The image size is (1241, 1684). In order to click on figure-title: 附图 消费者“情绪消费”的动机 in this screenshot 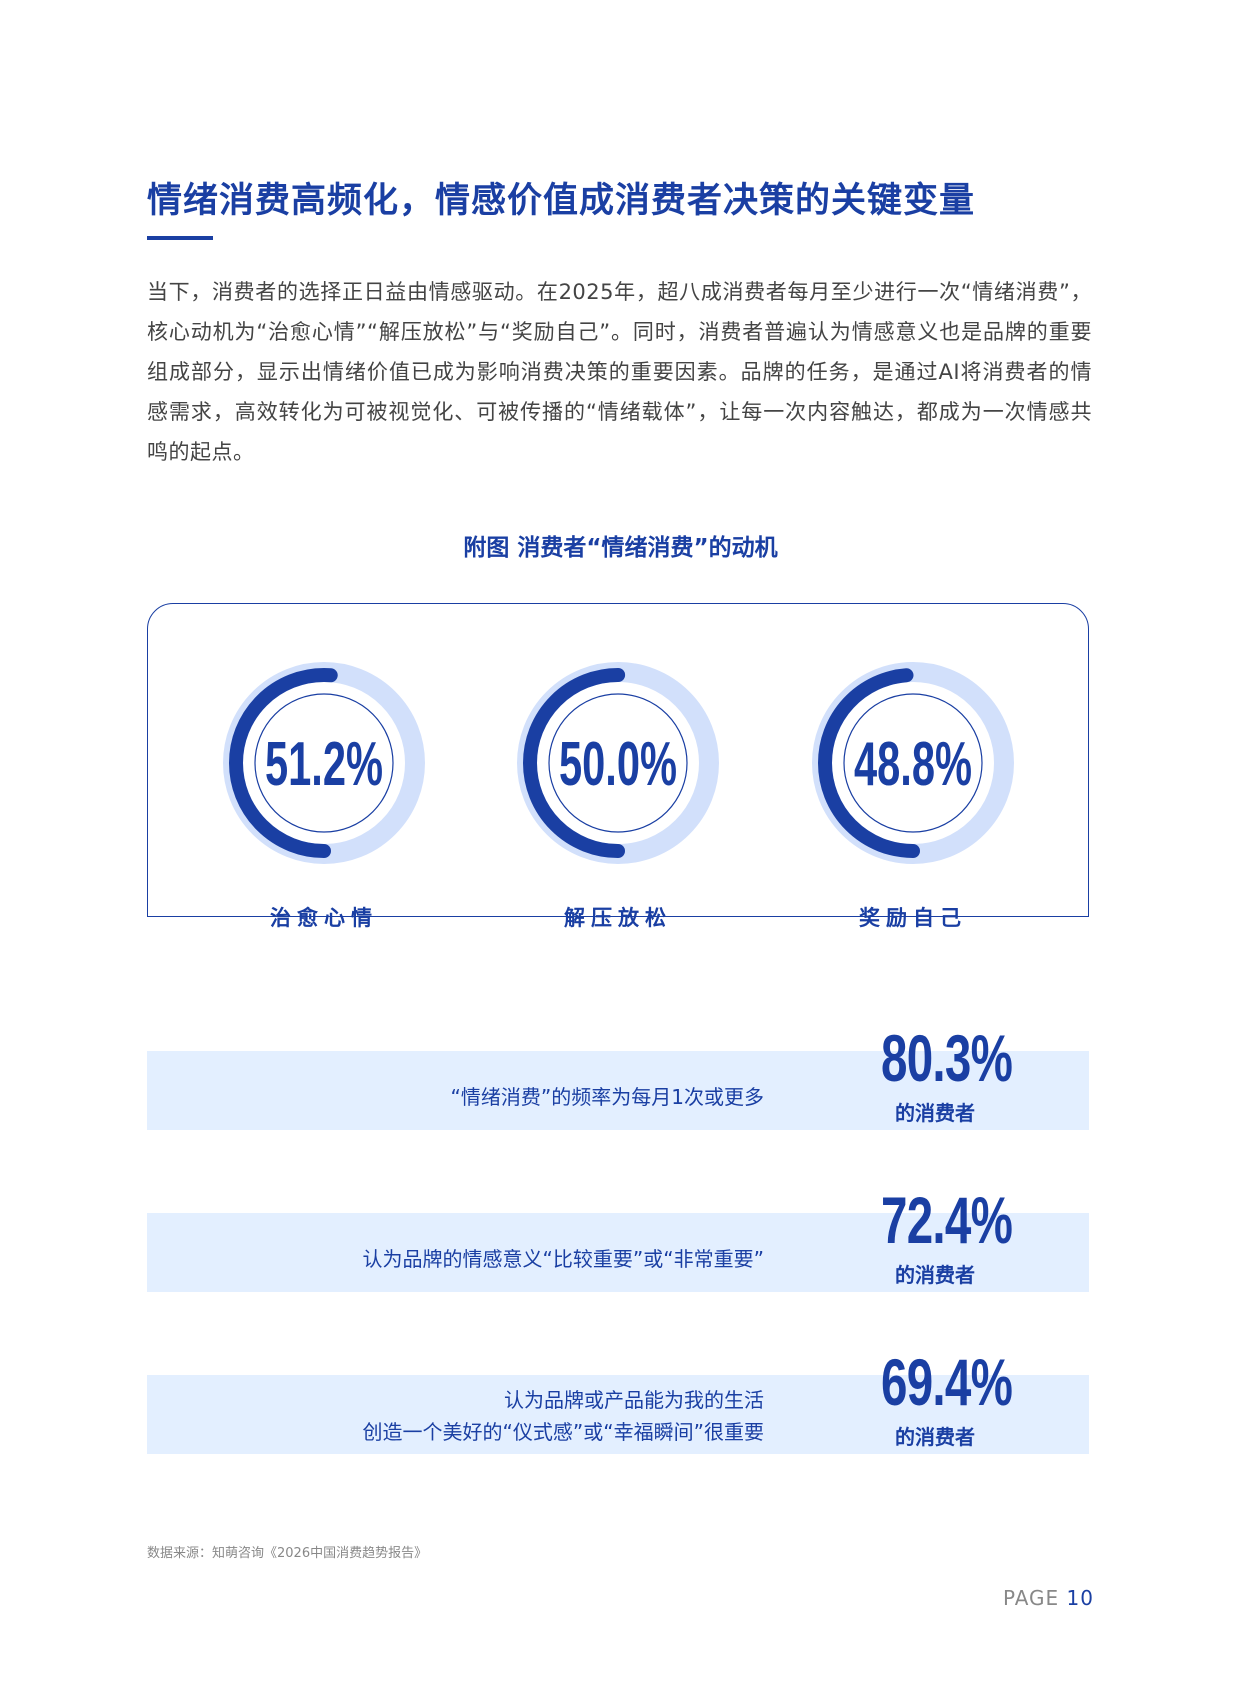, I will do `click(620, 548)`.